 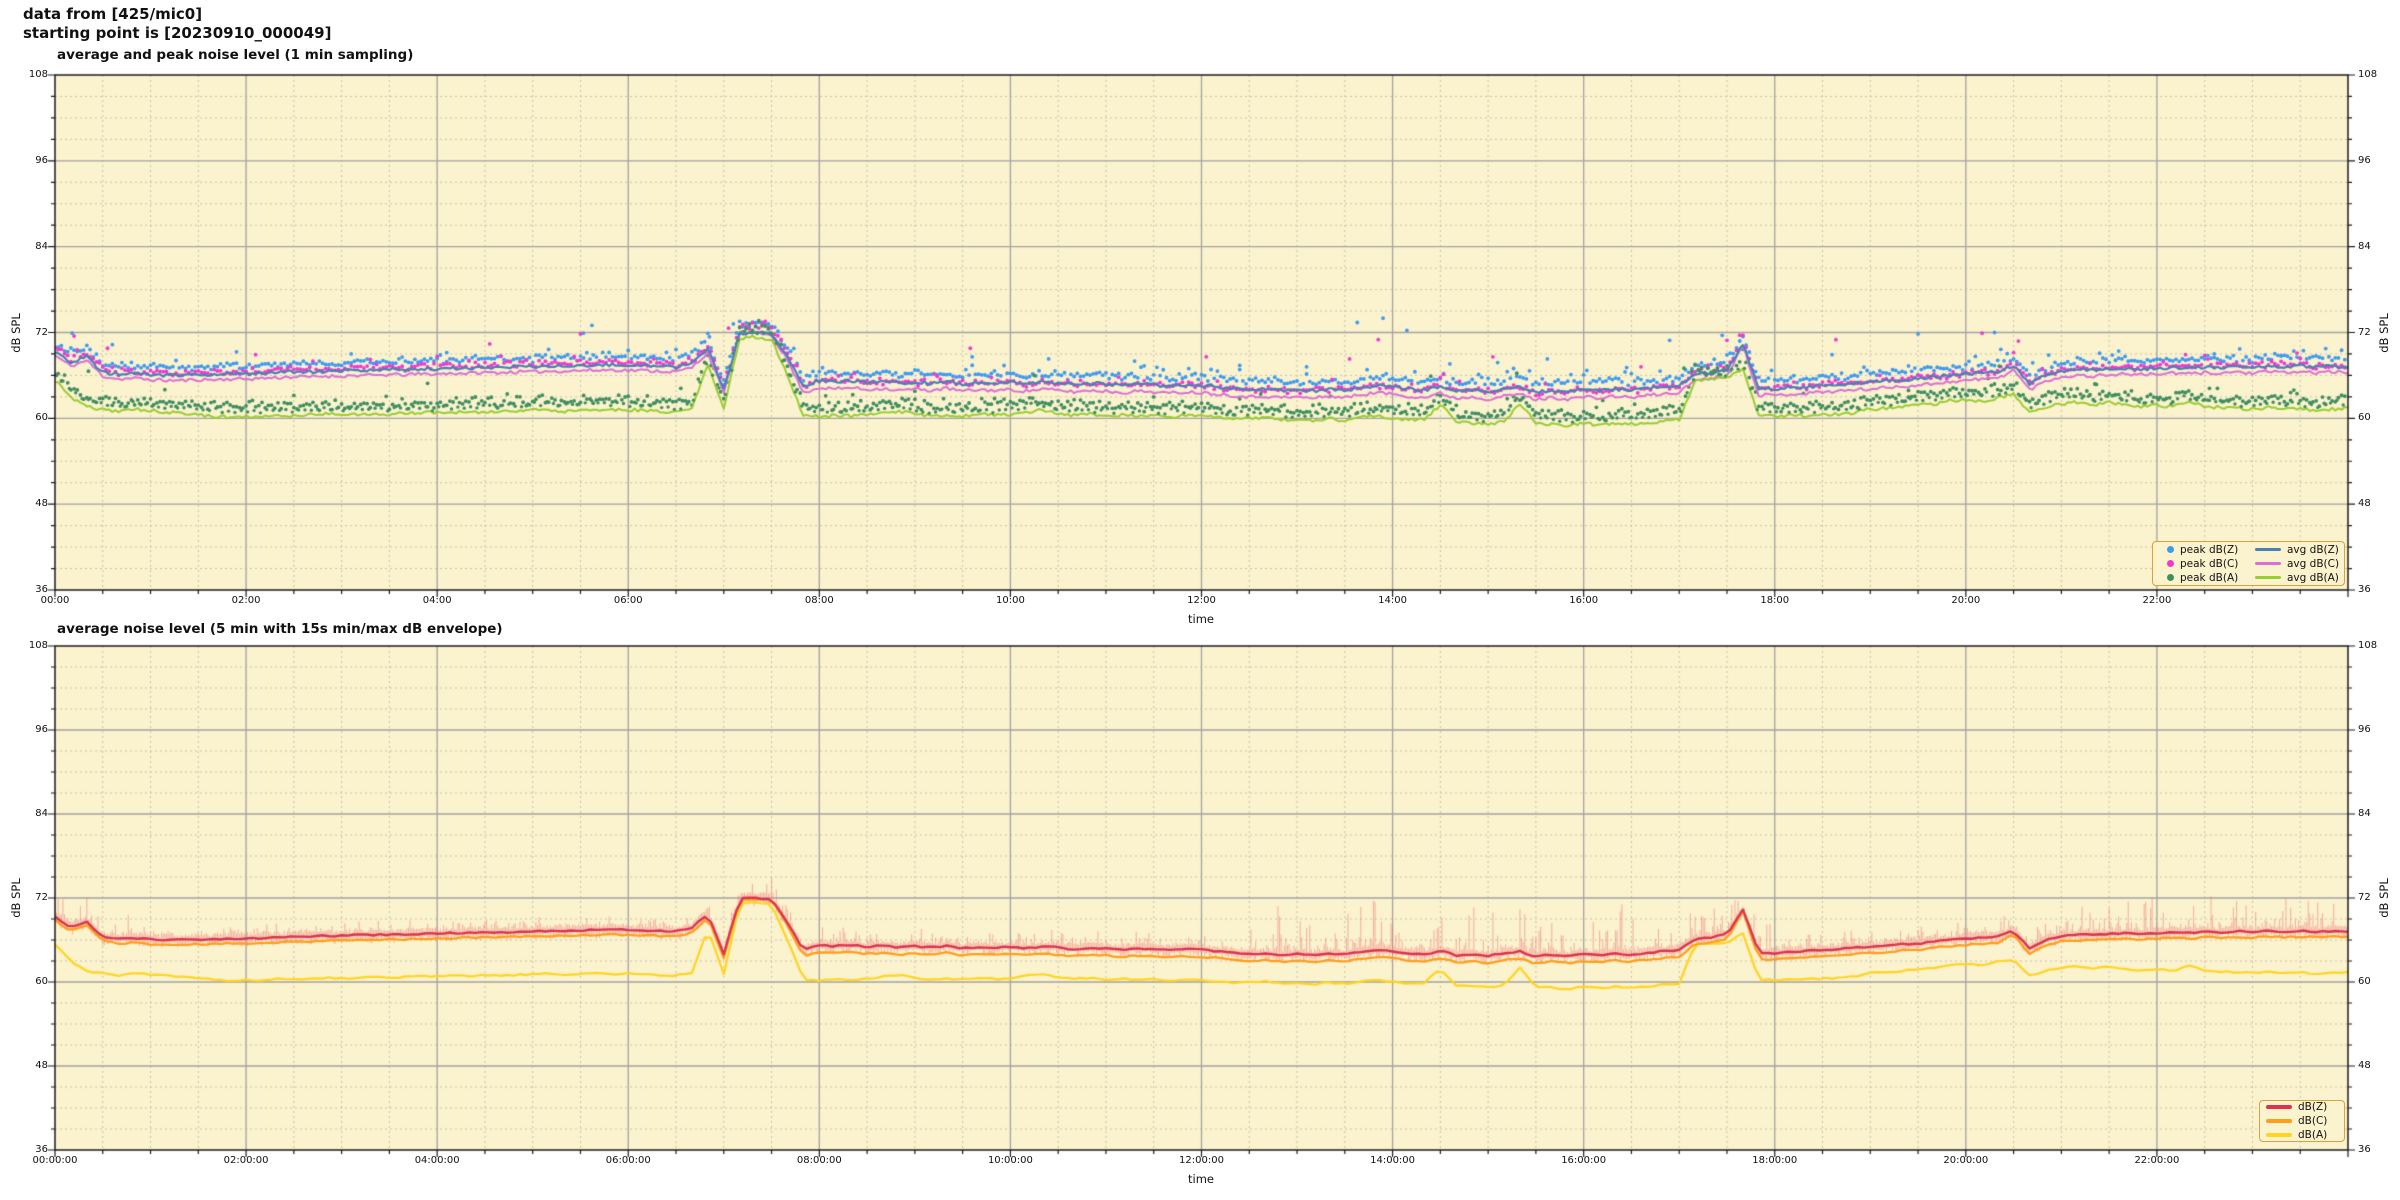 I want to click on x-tick-label: 02:00, so click(x=246, y=600).